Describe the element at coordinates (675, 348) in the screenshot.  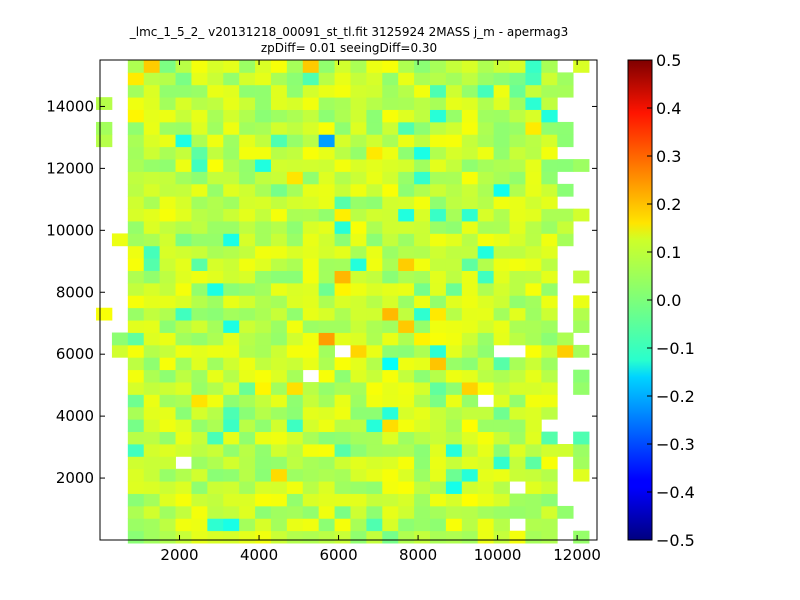
I see `colorbar-tick-label: −0.1` at that location.